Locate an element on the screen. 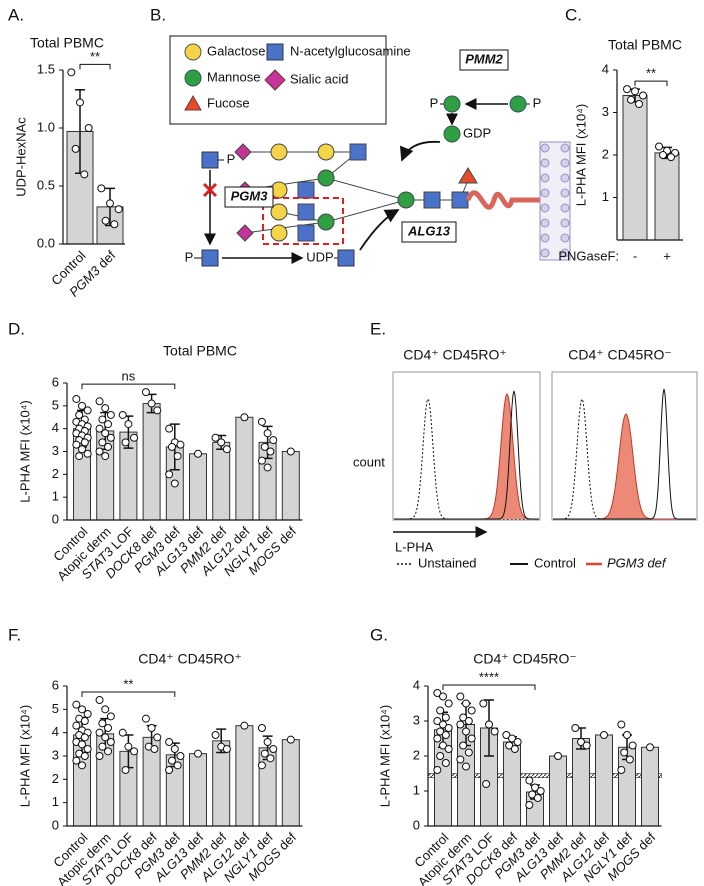 Image resolution: width=704 pixels, height=886 pixels. legend-text: Mannose is located at coordinates (233, 76).